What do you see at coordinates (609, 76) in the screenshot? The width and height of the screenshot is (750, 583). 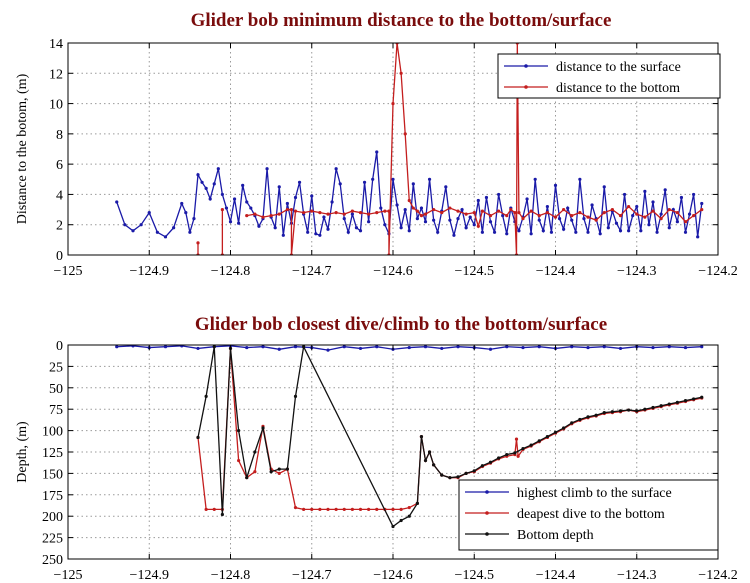 I see `legend-box` at bounding box center [609, 76].